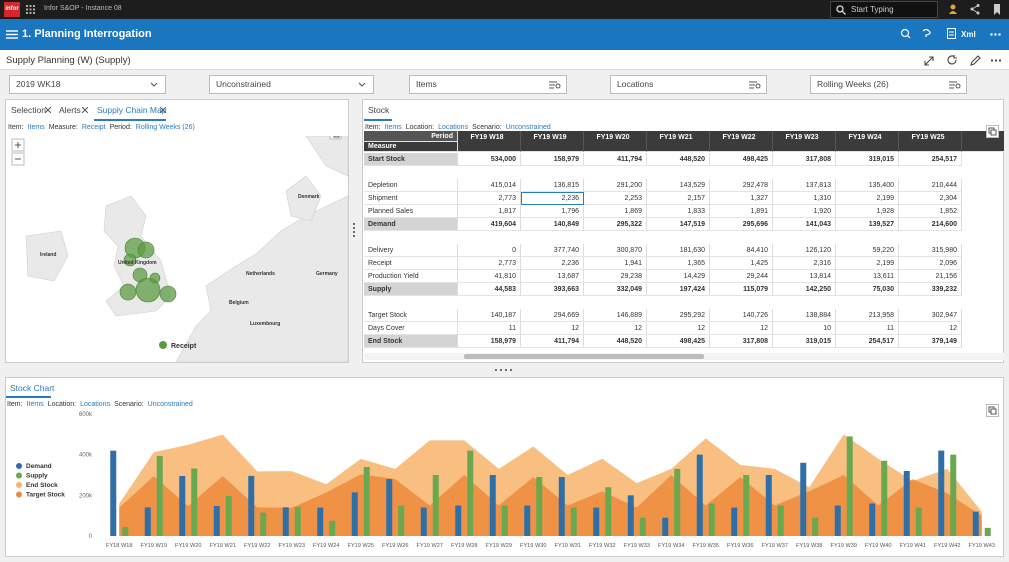 Image resolution: width=1009 pixels, height=562 pixels. Describe the element at coordinates (487, 127) in the screenshot. I see `context-label: Scenario:` at that location.